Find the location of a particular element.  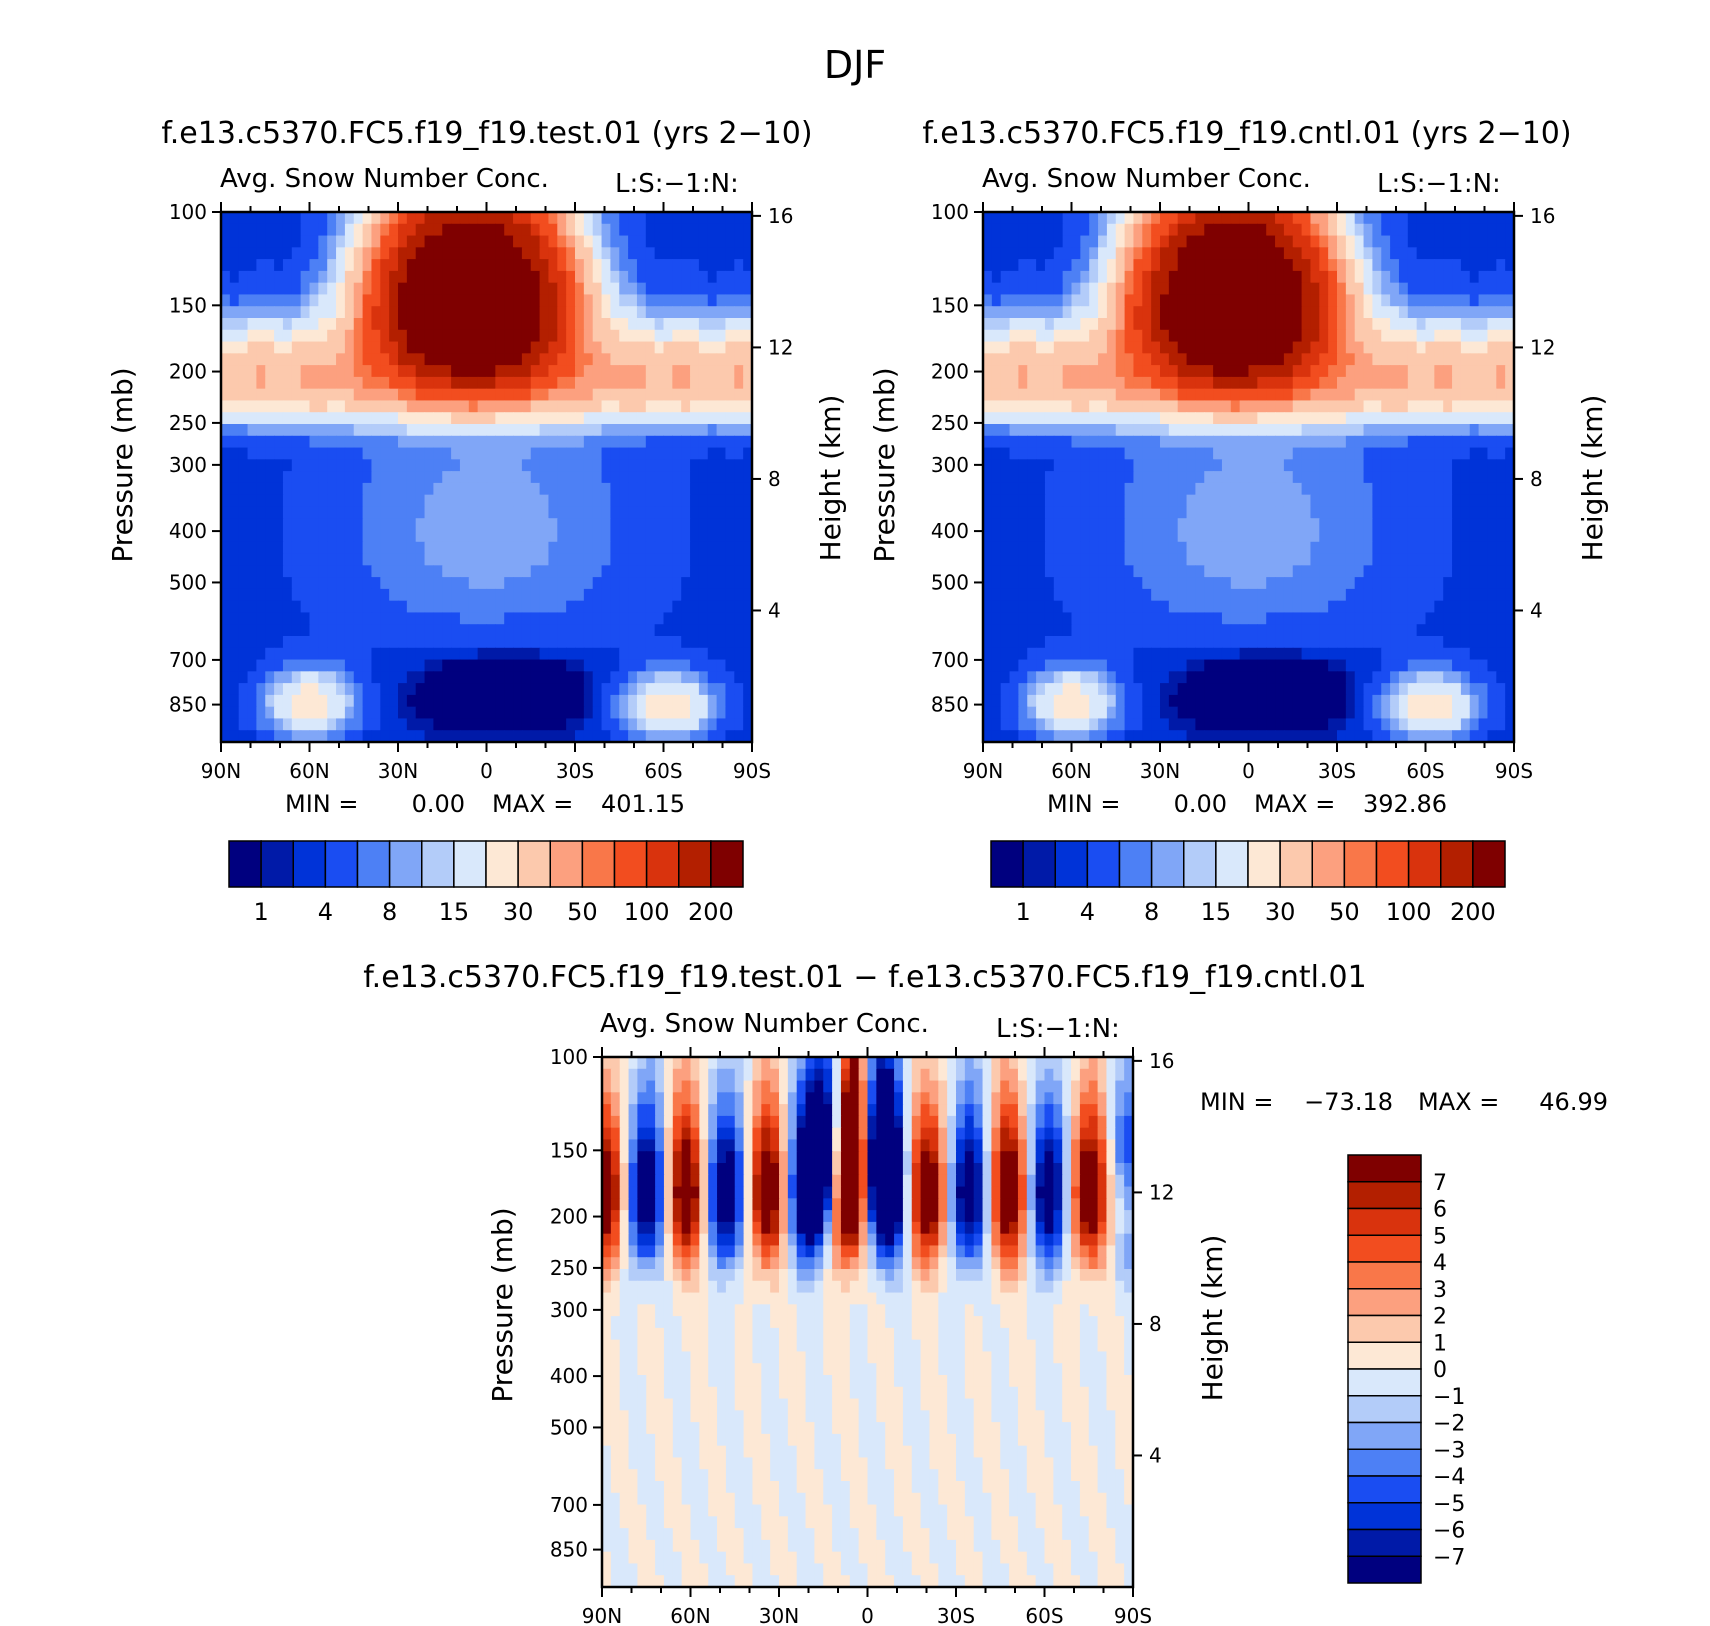

y-tick-label: 150 is located at coordinates (188, 305).